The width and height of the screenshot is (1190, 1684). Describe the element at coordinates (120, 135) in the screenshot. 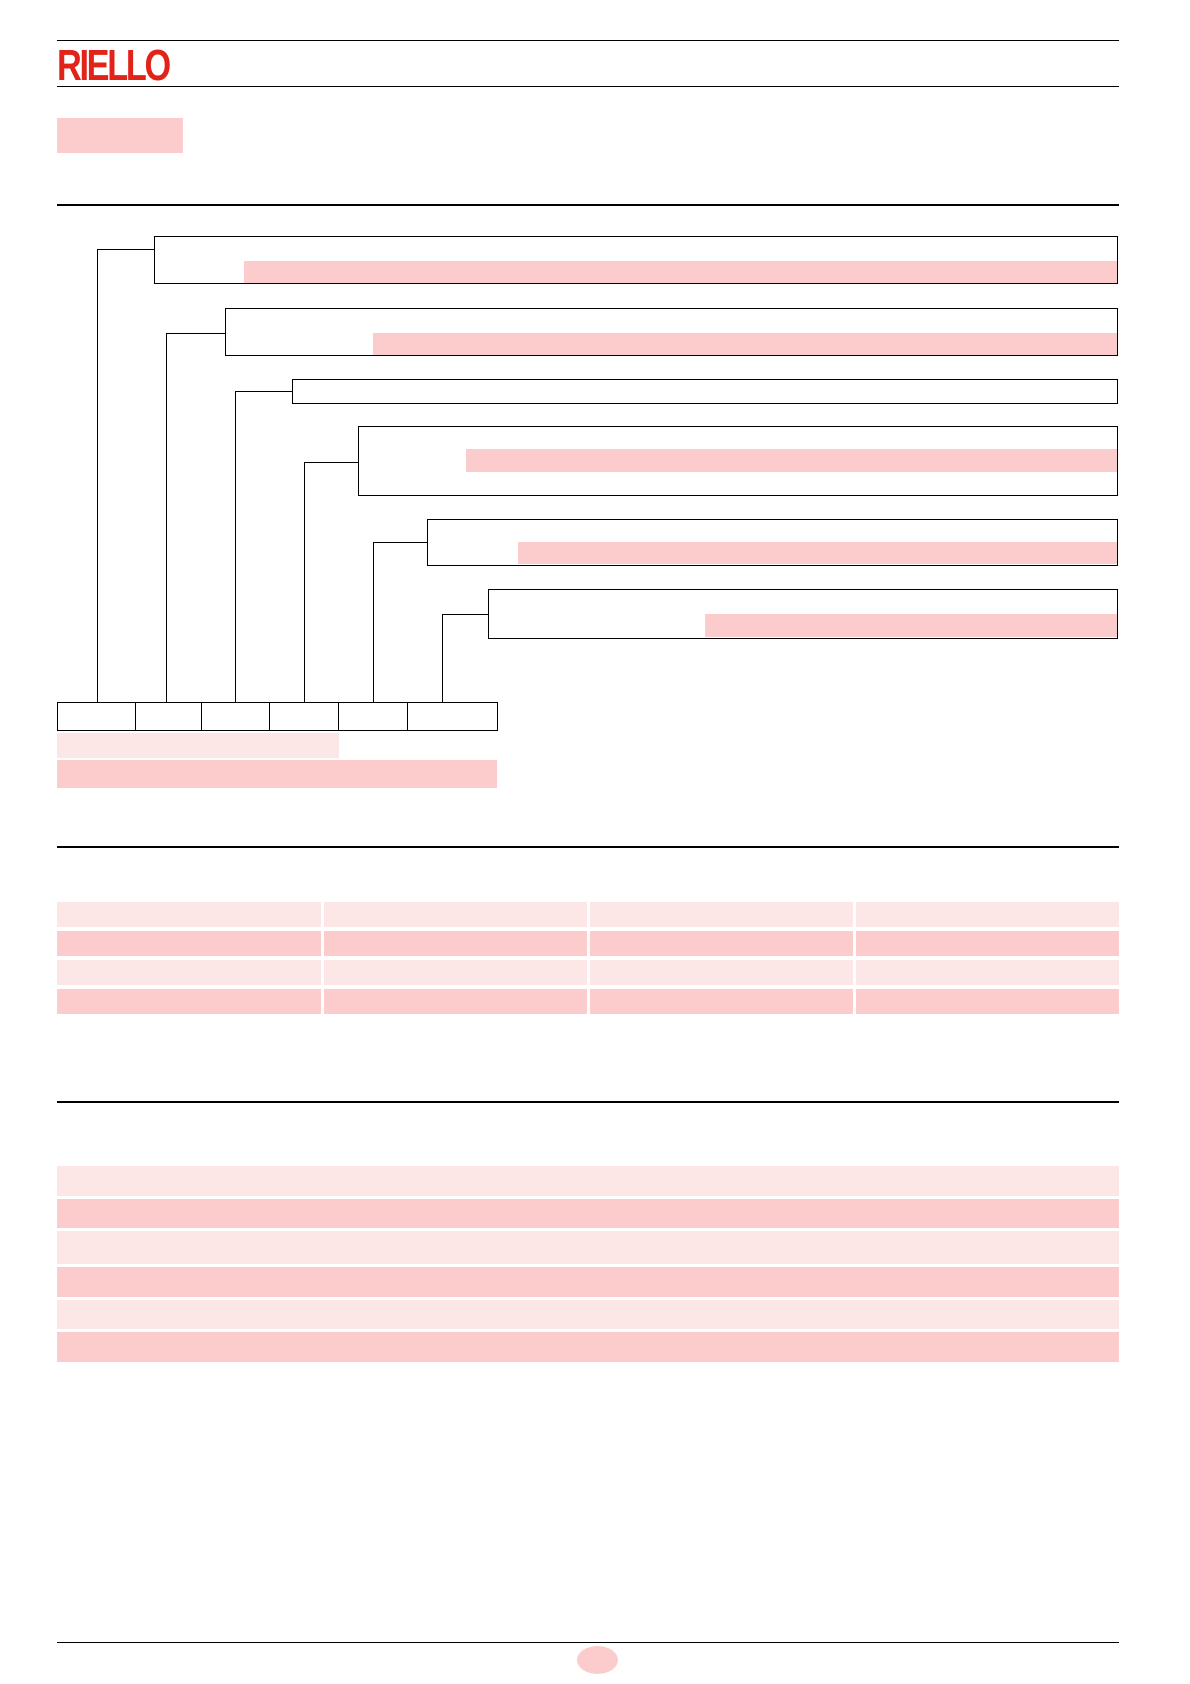

I see `section-title-block` at that location.